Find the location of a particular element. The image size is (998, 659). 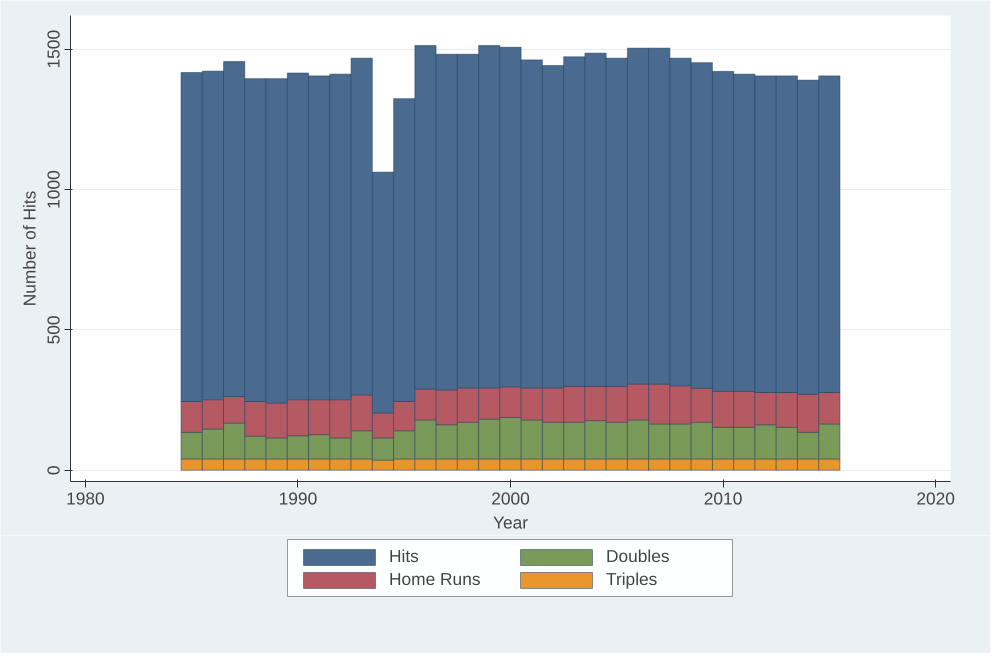

y-tick-label: 1000 is located at coordinates (54, 189).